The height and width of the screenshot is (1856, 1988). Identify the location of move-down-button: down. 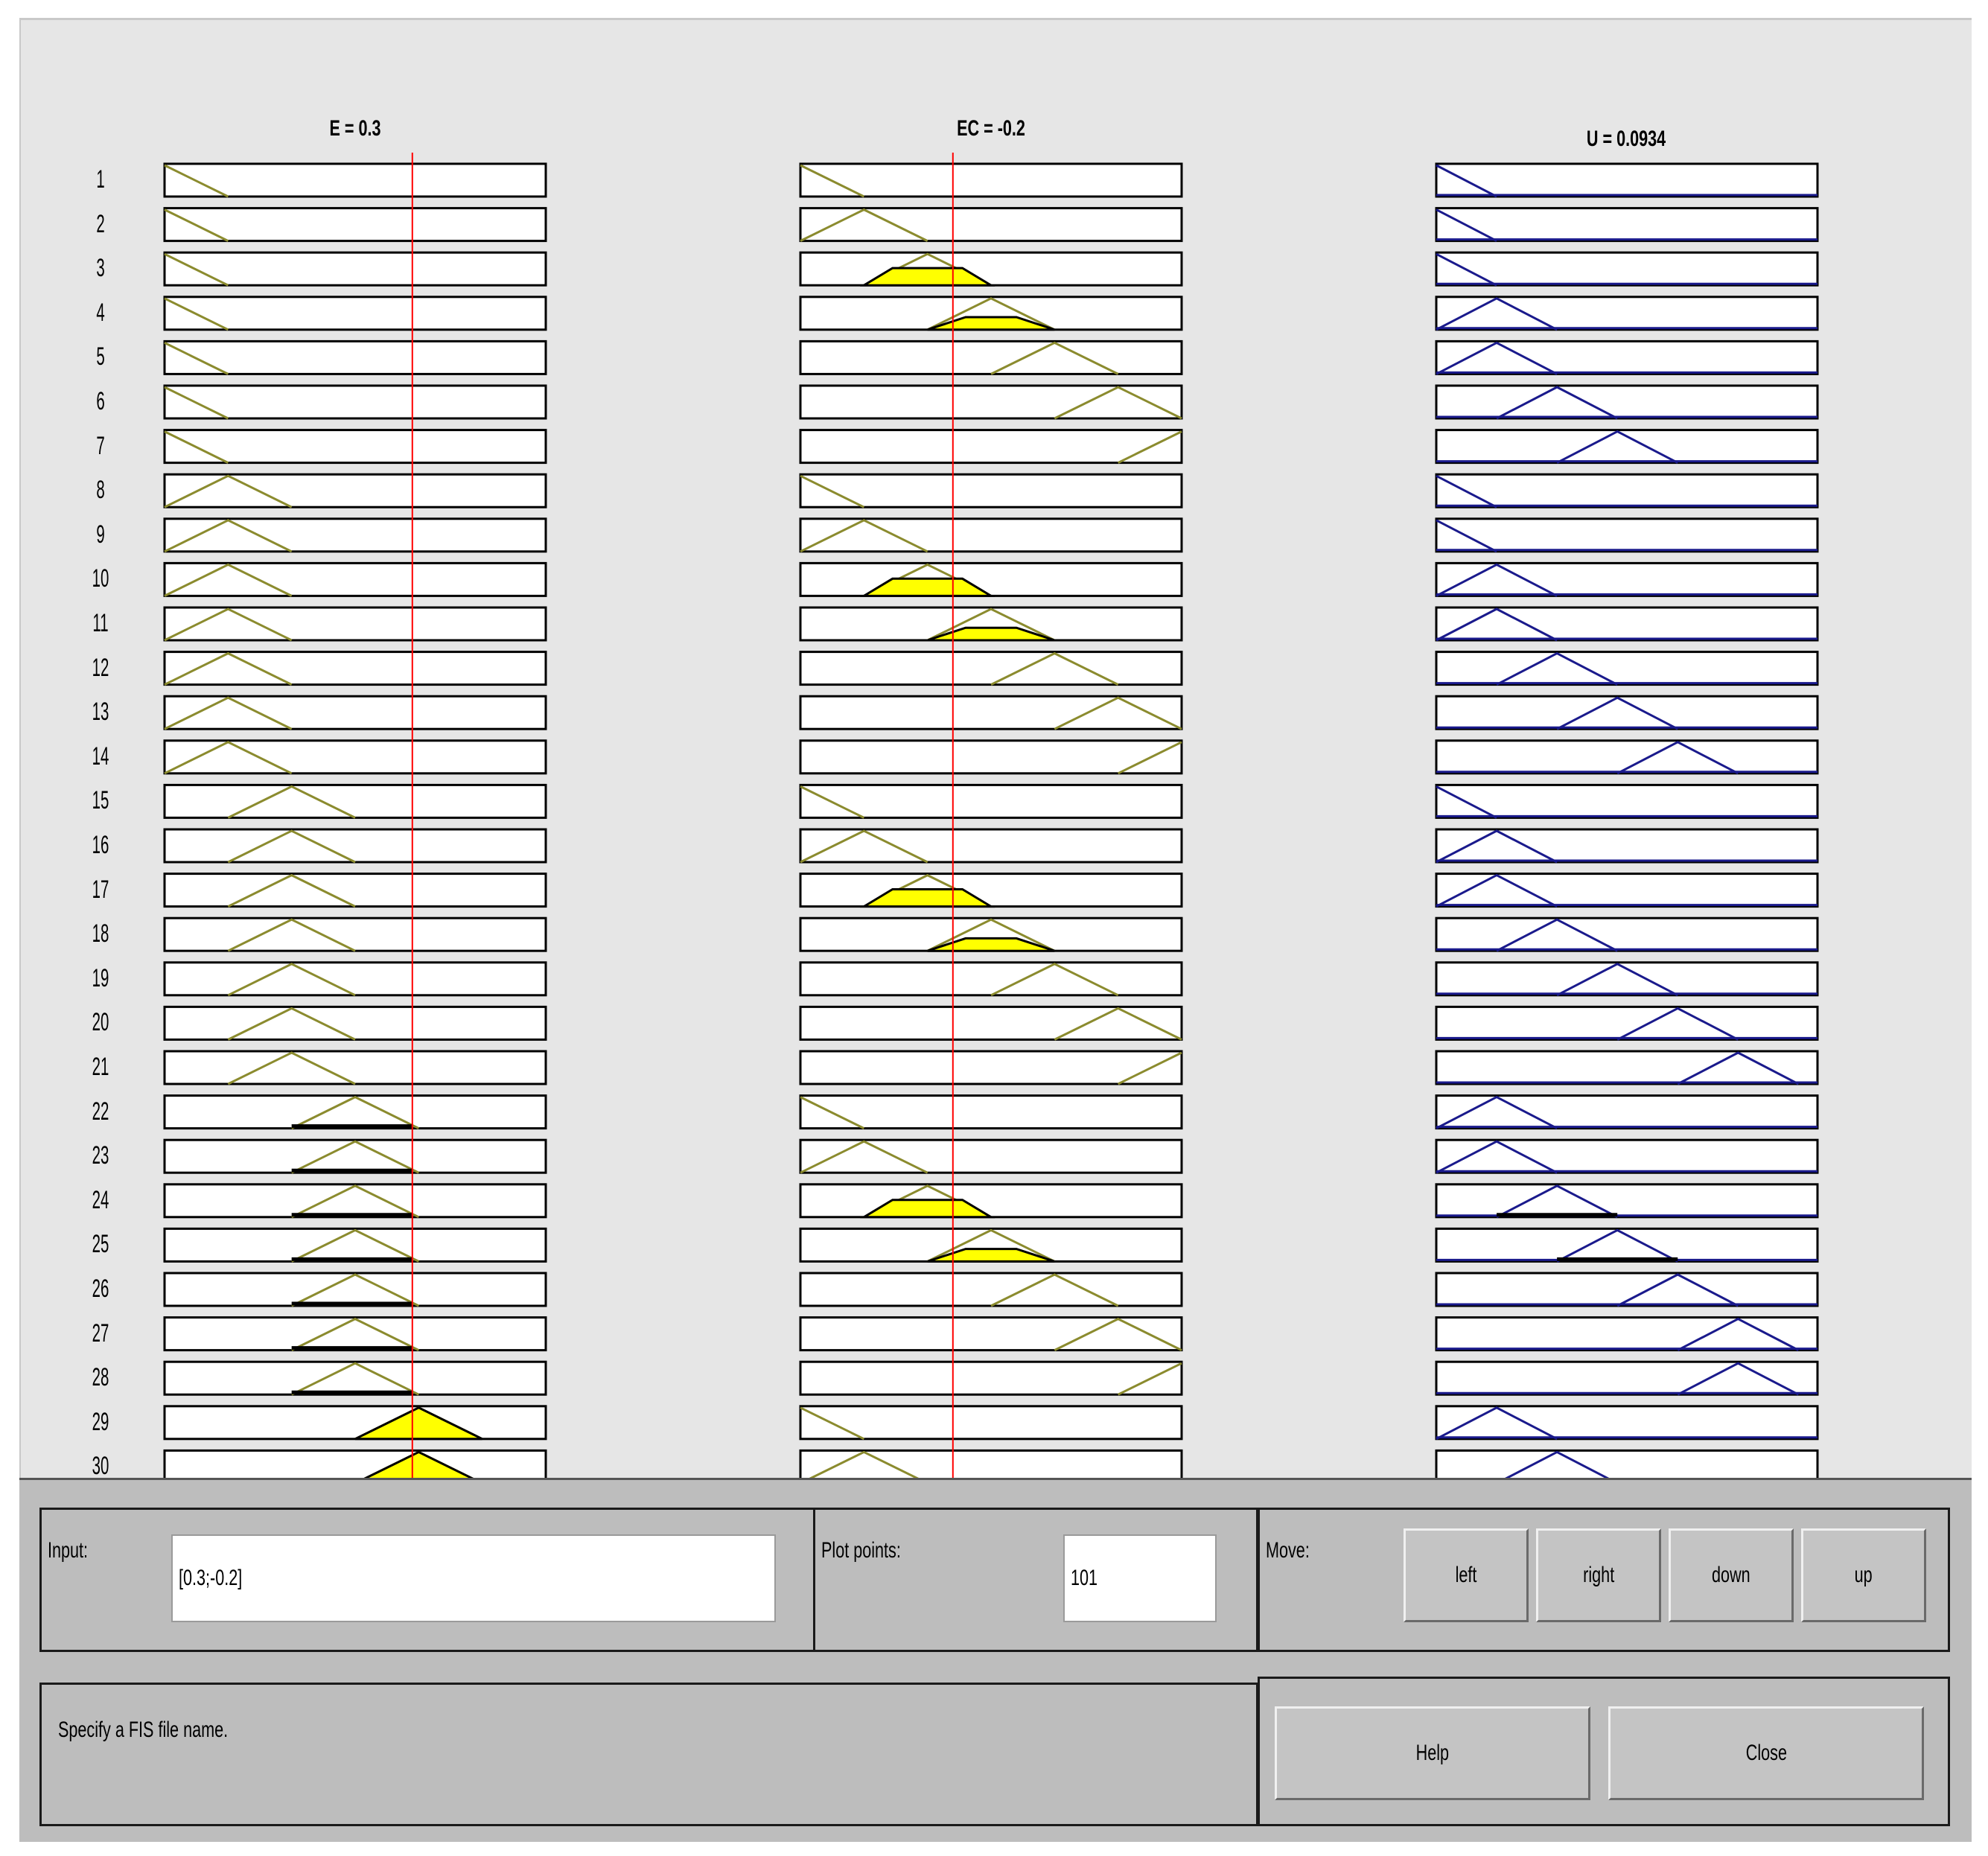
(1731, 1575).